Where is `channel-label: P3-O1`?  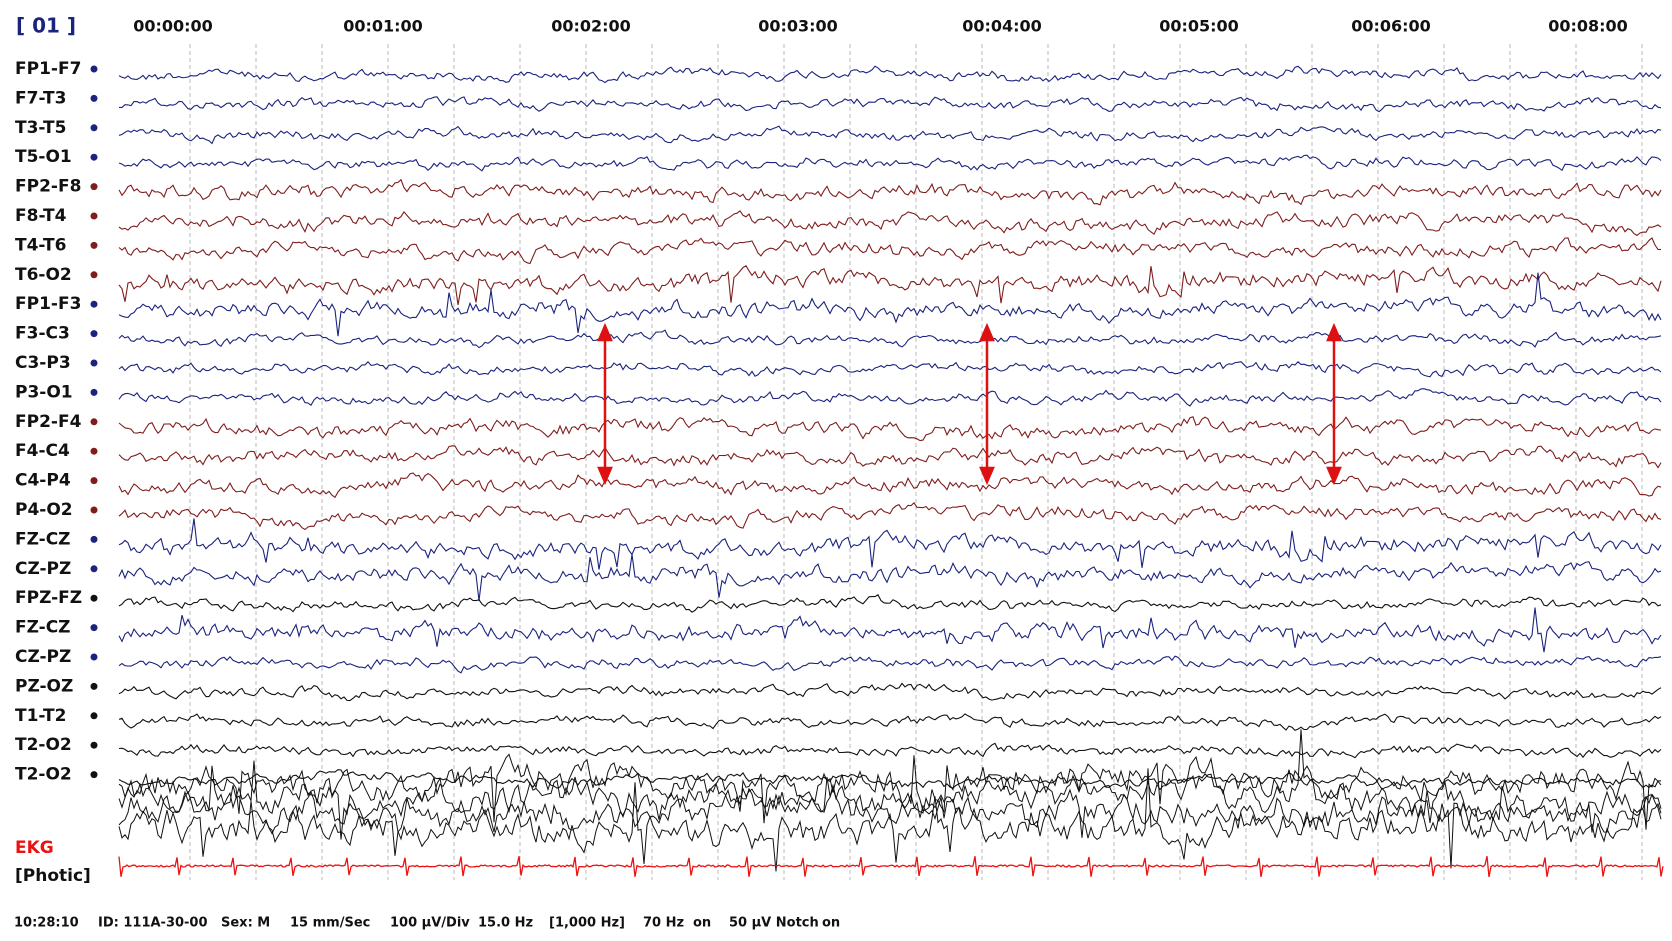
channel-label: P3-O1 is located at coordinates (44, 392).